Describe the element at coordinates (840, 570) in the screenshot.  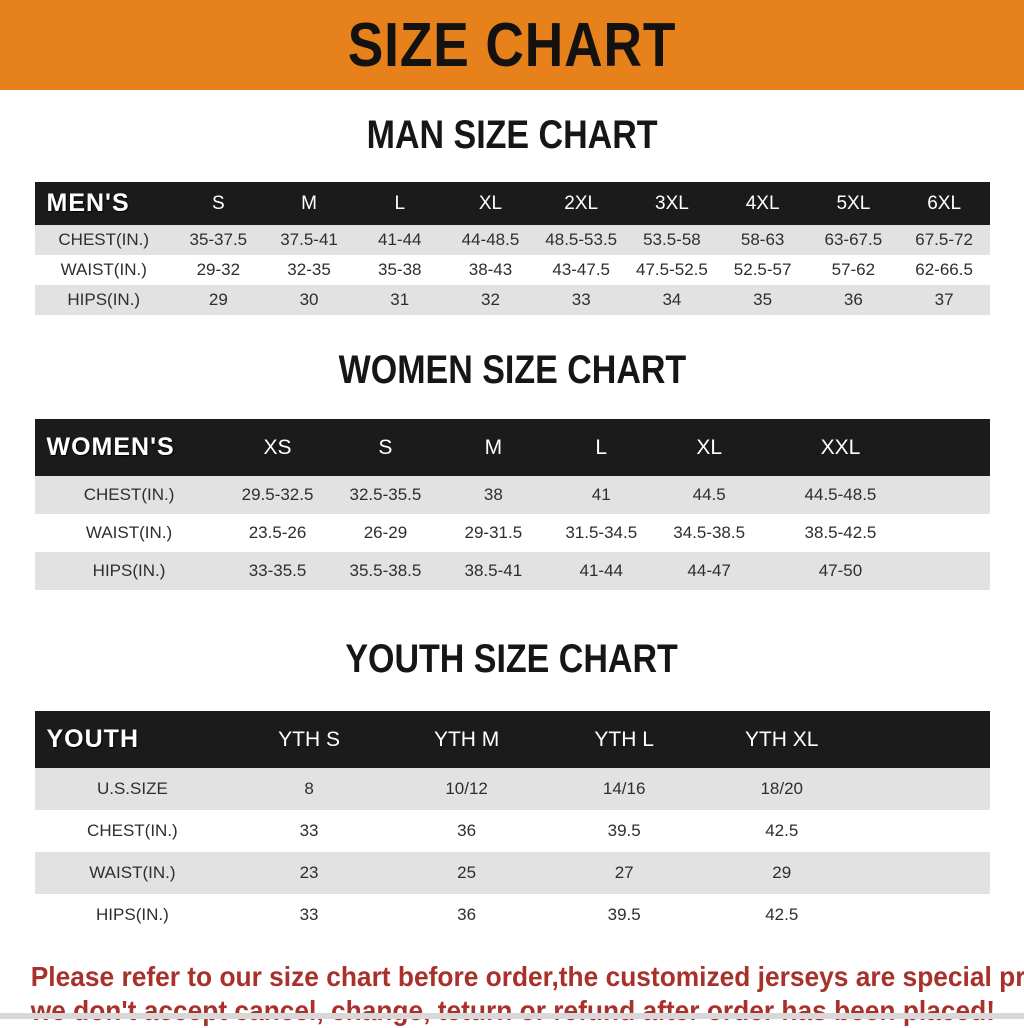
I see `size-value-cell: 47-50` at that location.